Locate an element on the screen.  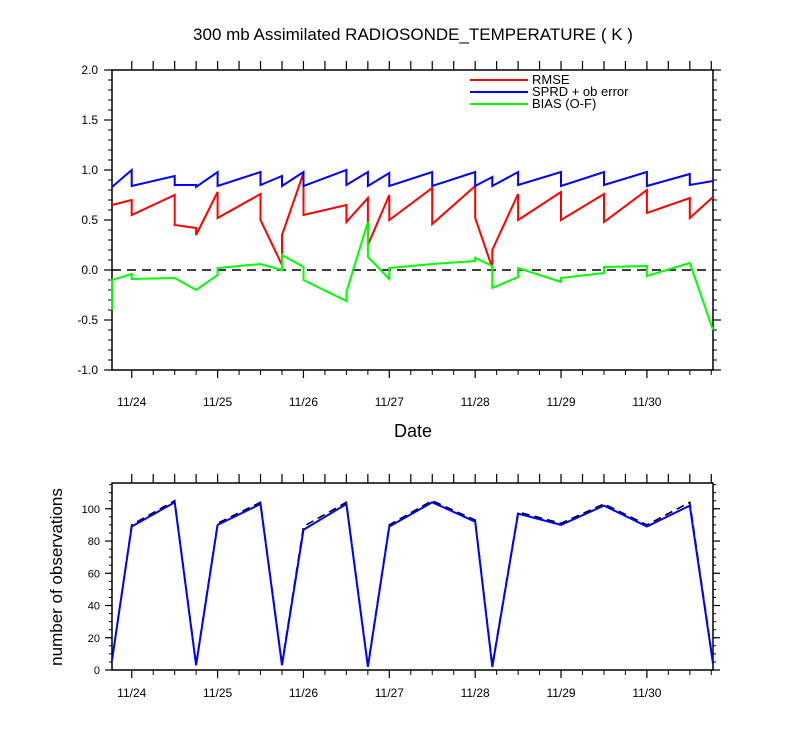
stats-x-tick-label: 11/27 is located at coordinates (389, 402).